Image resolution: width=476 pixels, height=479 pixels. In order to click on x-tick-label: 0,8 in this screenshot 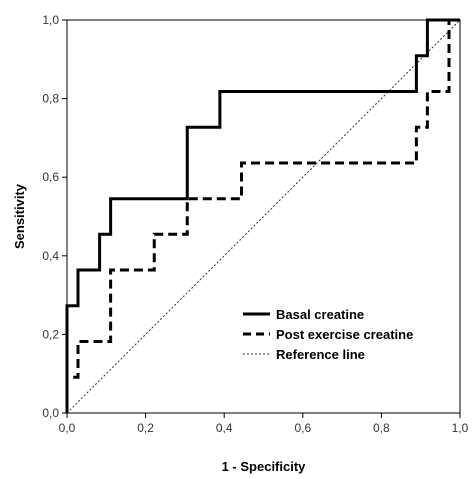, I will do `click(381, 428)`.